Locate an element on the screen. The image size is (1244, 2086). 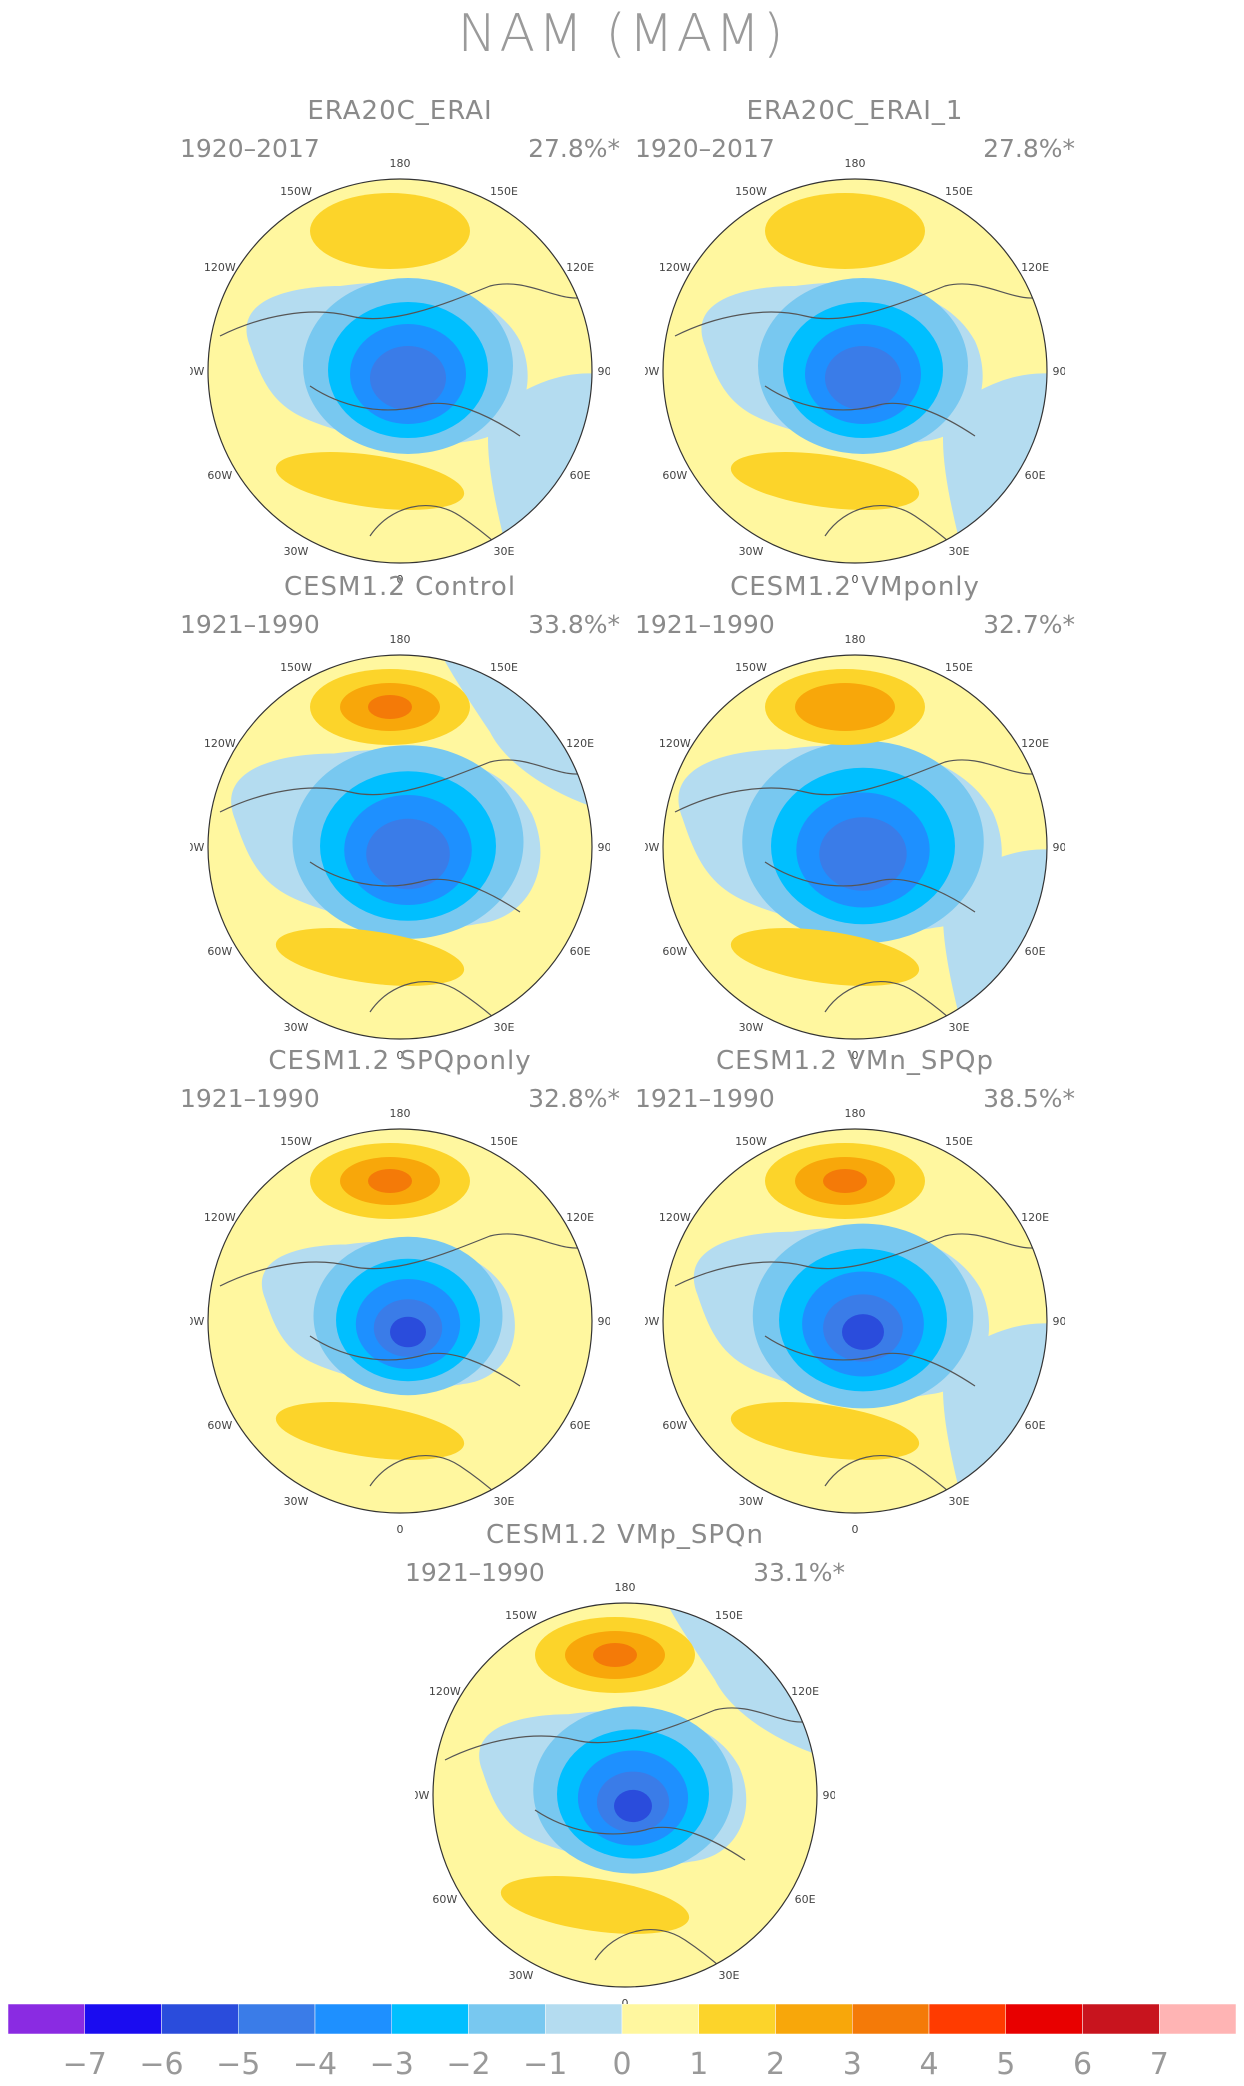
panel-variance: 38.5%* is located at coordinates (1029, 1098).